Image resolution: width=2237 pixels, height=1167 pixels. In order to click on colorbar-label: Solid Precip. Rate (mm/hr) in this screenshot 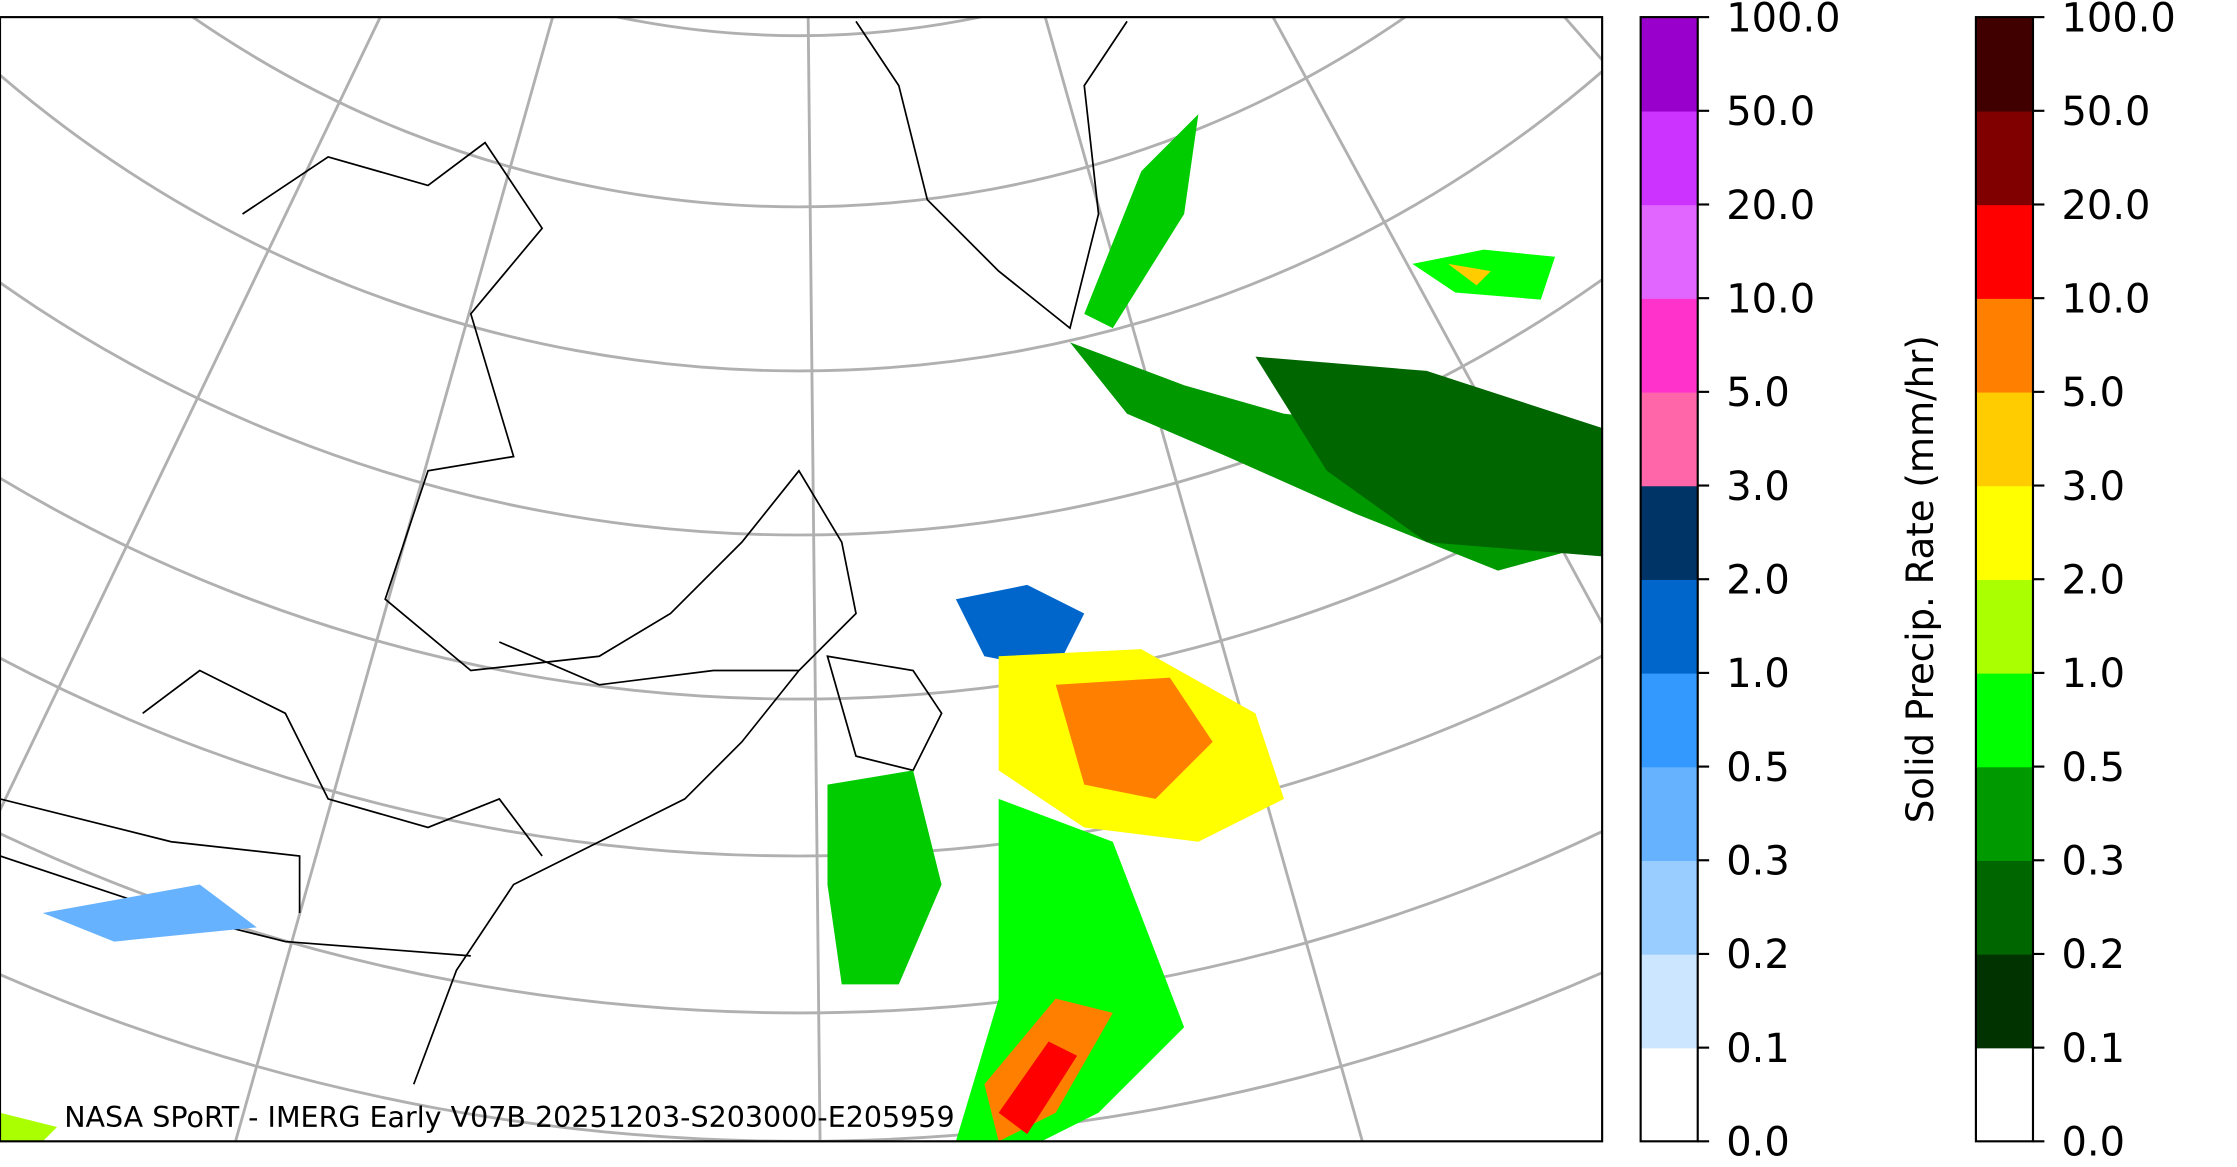, I will do `click(1920, 579)`.